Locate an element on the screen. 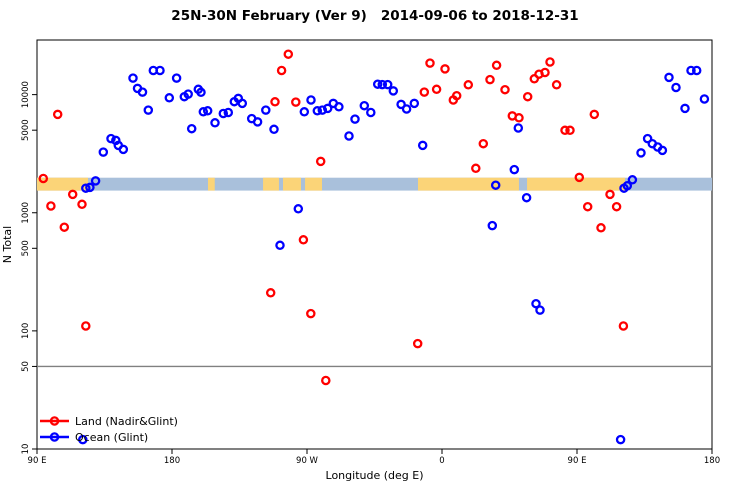 Image resolution: width=750 pixels, height=500 pixels. y-tick-label: 5000 is located at coordinates (26, 130).